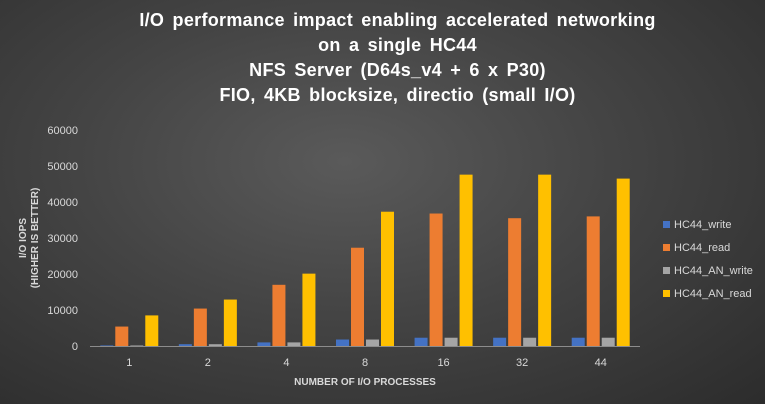 The image size is (765, 404). I want to click on x-tick-label: 1, so click(129, 363).